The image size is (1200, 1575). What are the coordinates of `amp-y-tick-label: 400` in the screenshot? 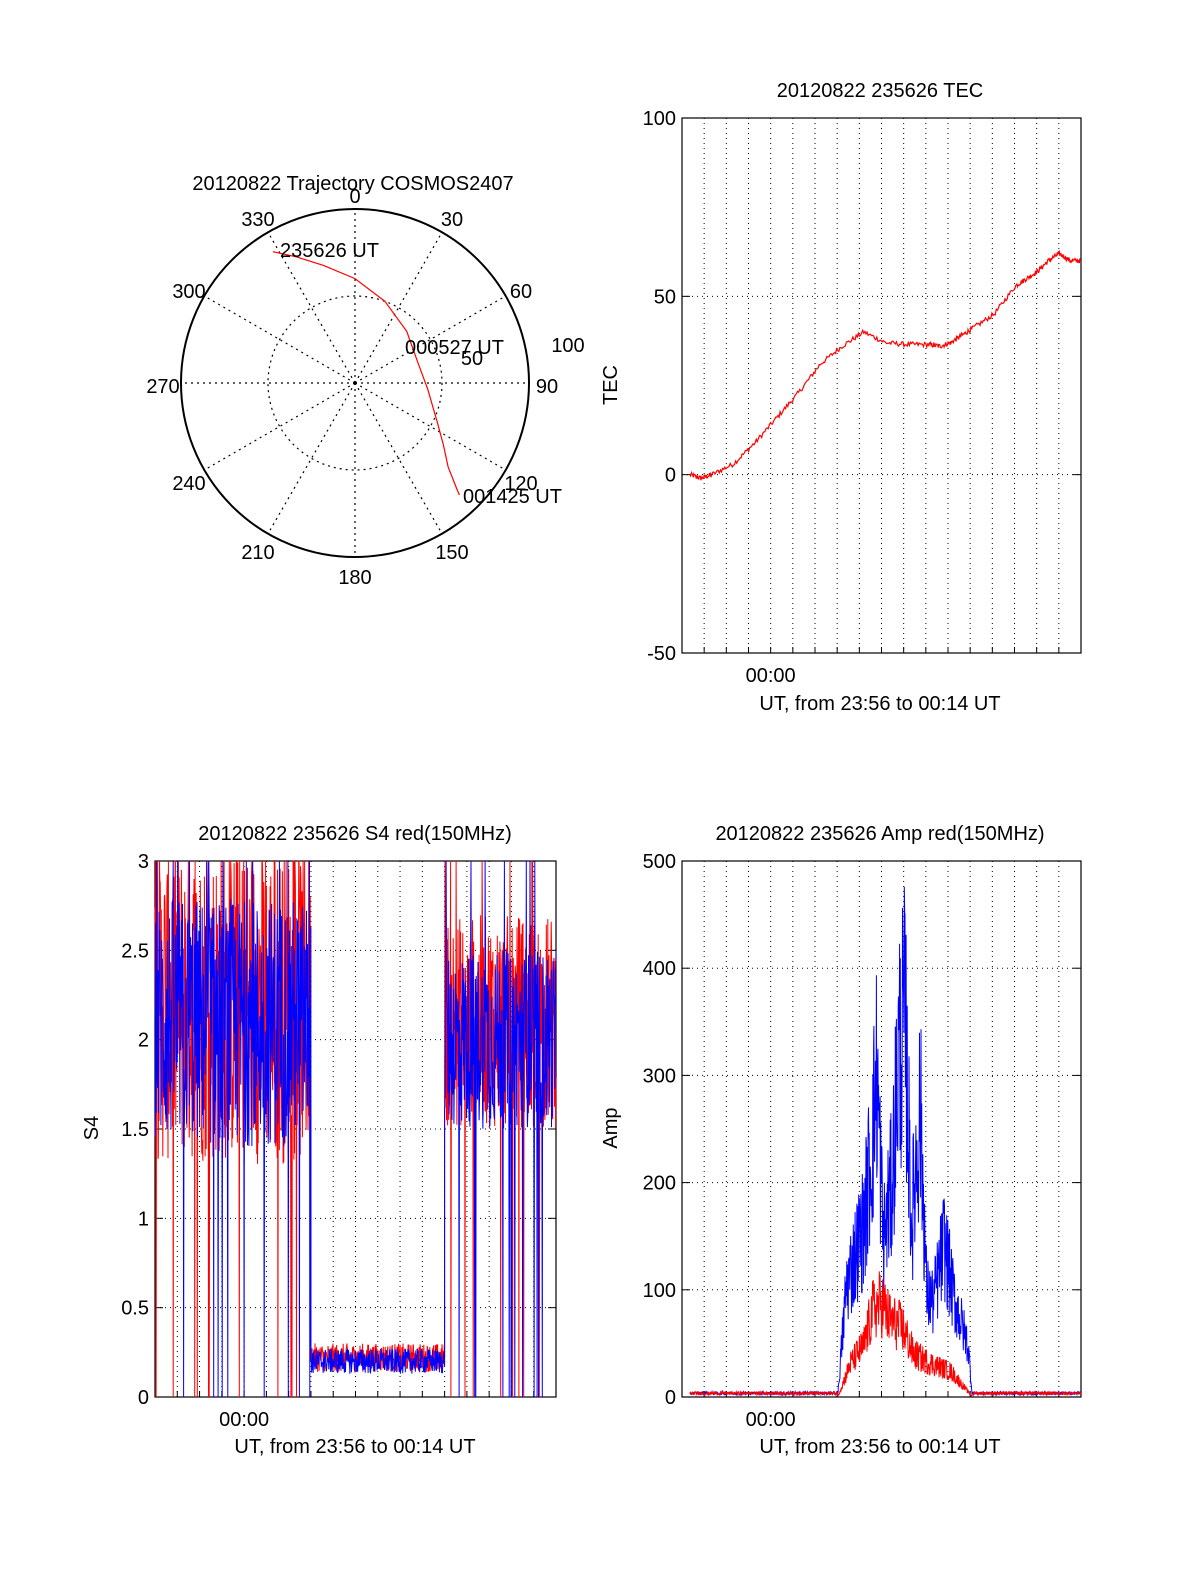 It's located at (659, 969).